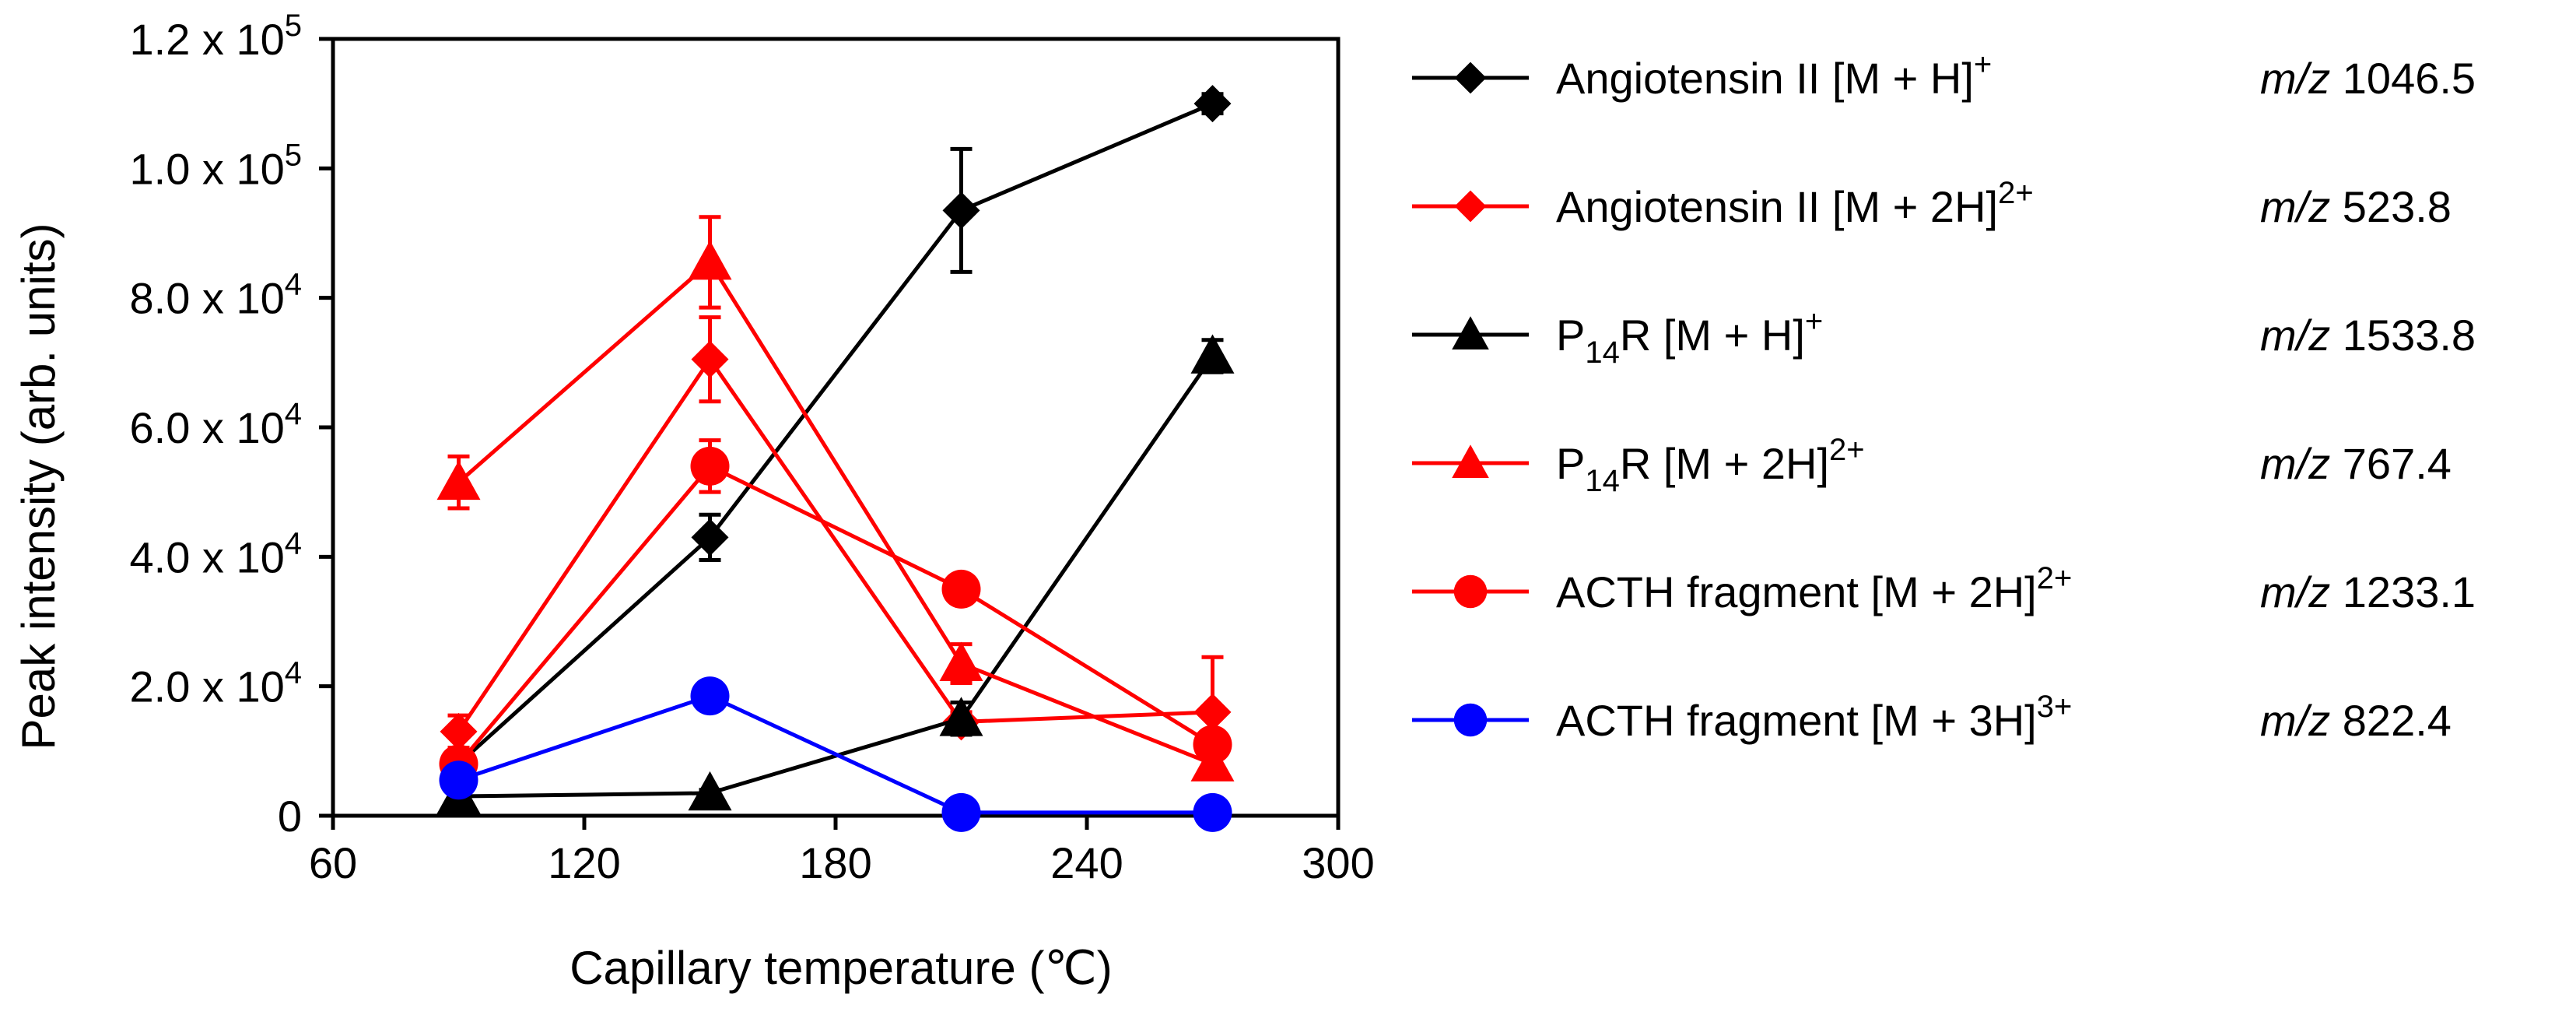  What do you see at coordinates (215, 165) in the screenshot?
I see `y-tick-label: 1.0 x 10⁵` at bounding box center [215, 165].